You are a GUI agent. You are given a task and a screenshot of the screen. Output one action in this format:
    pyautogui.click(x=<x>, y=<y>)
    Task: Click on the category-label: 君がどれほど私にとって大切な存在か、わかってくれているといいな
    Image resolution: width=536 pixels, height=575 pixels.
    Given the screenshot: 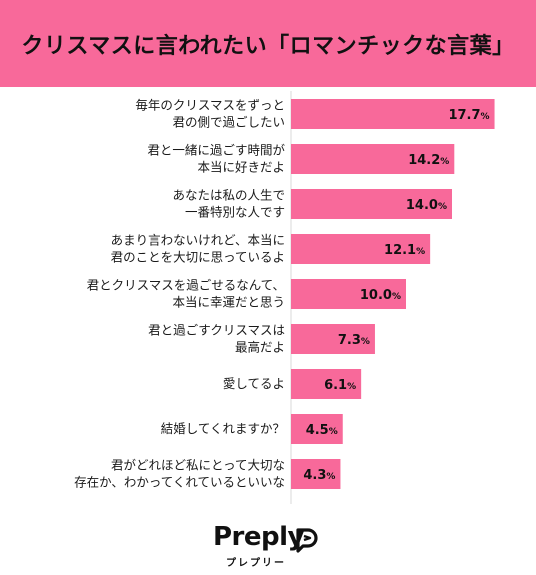 What is the action you would take?
    pyautogui.click(x=179, y=474)
    